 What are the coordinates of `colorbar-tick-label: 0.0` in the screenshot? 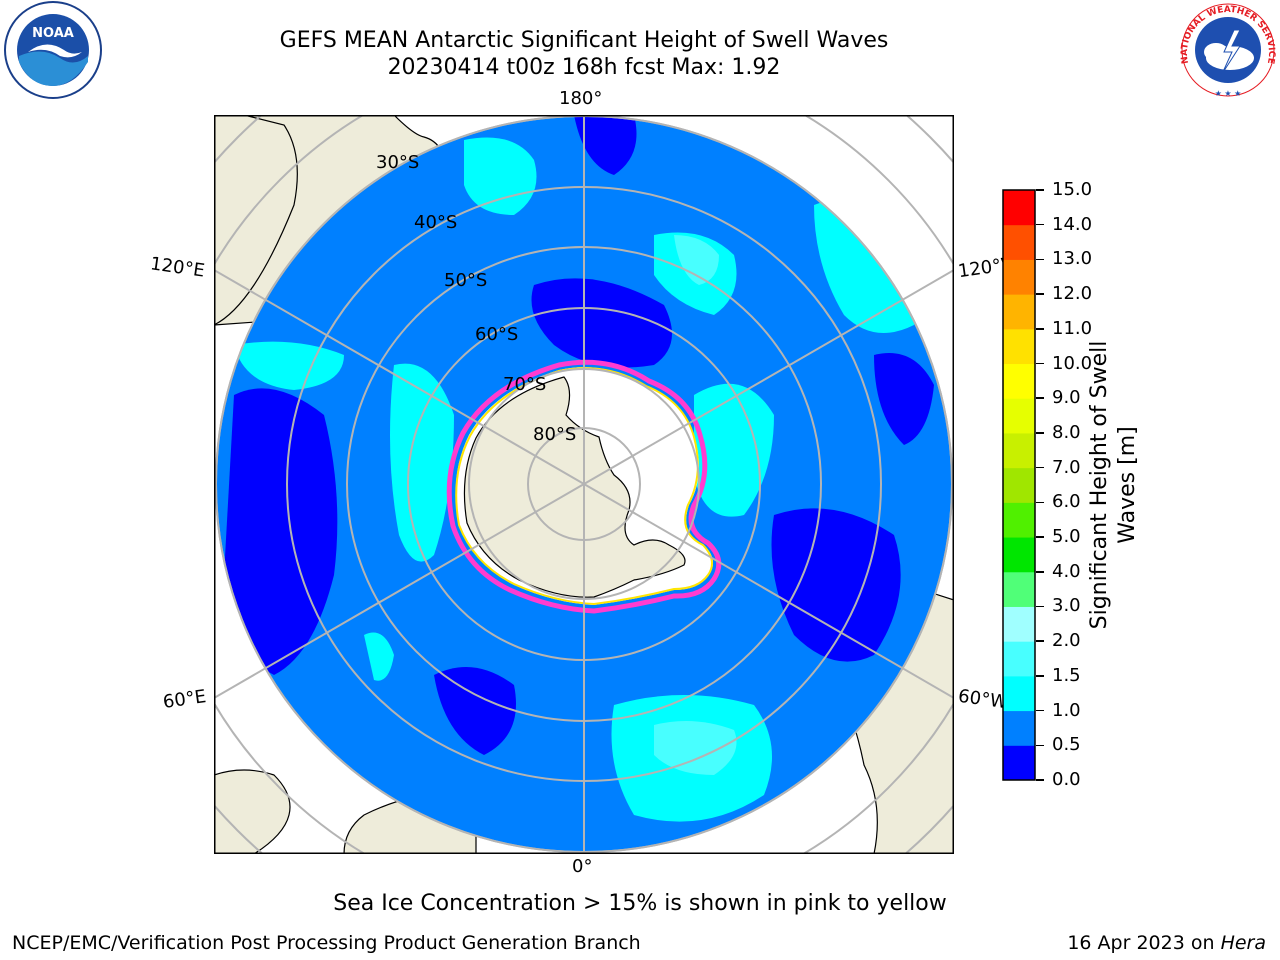 It's located at (1066, 779).